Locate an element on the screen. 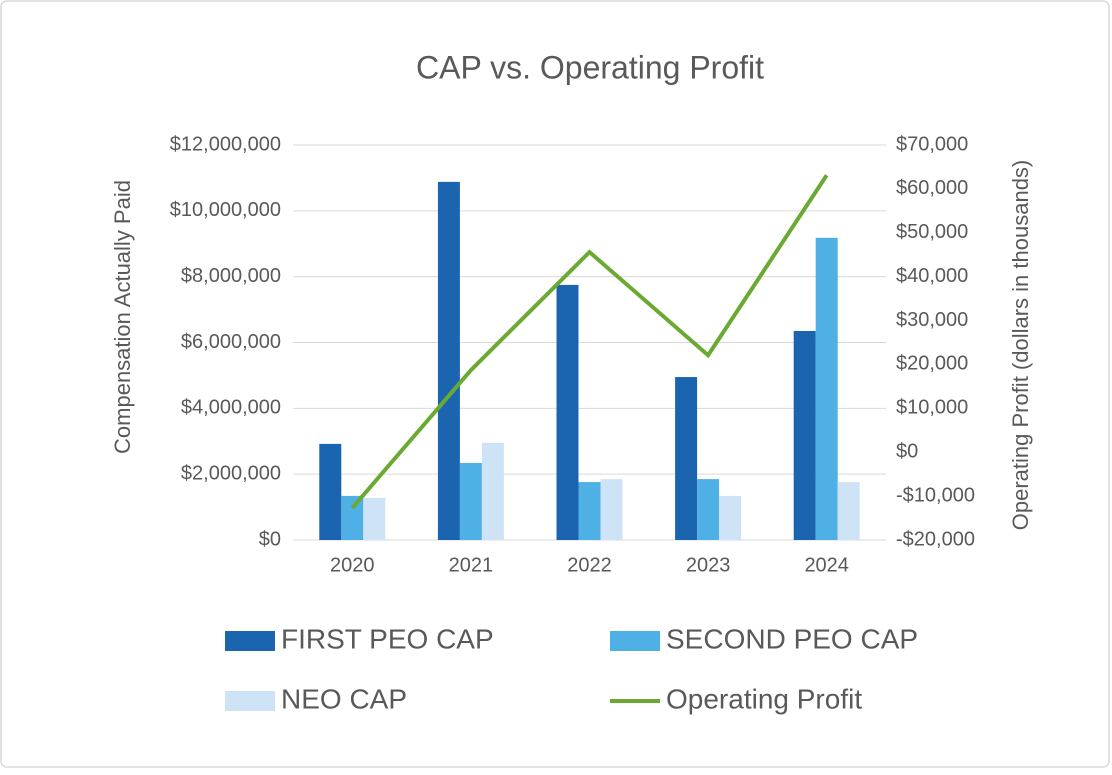  y2-axis-title: Operating Profit (dollars in thousands) is located at coordinates (1020, 345).